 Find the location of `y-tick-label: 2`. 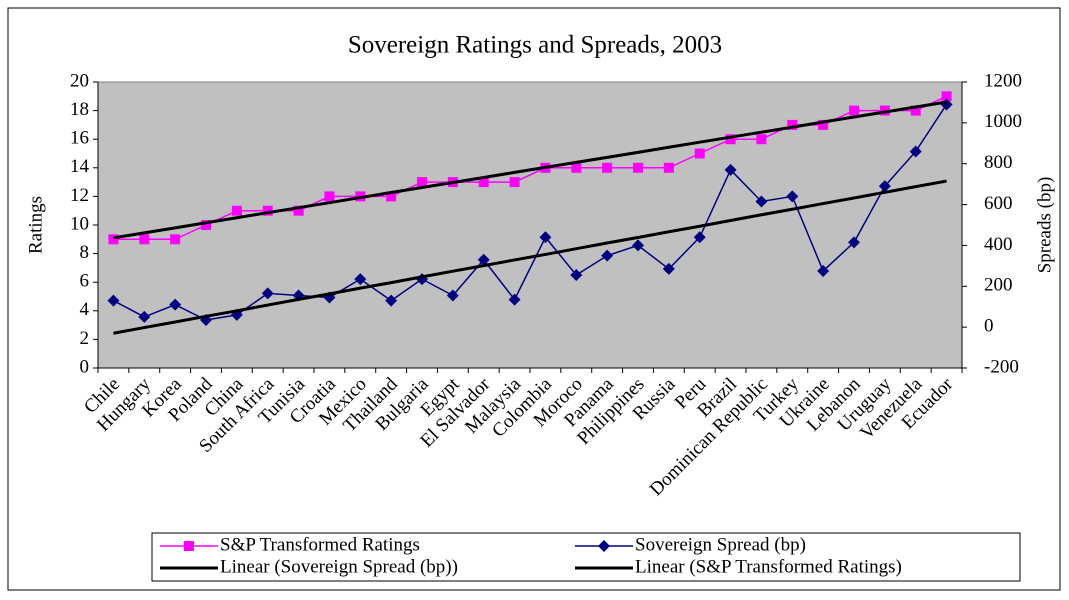

y-tick-label: 2 is located at coordinates (85, 338).